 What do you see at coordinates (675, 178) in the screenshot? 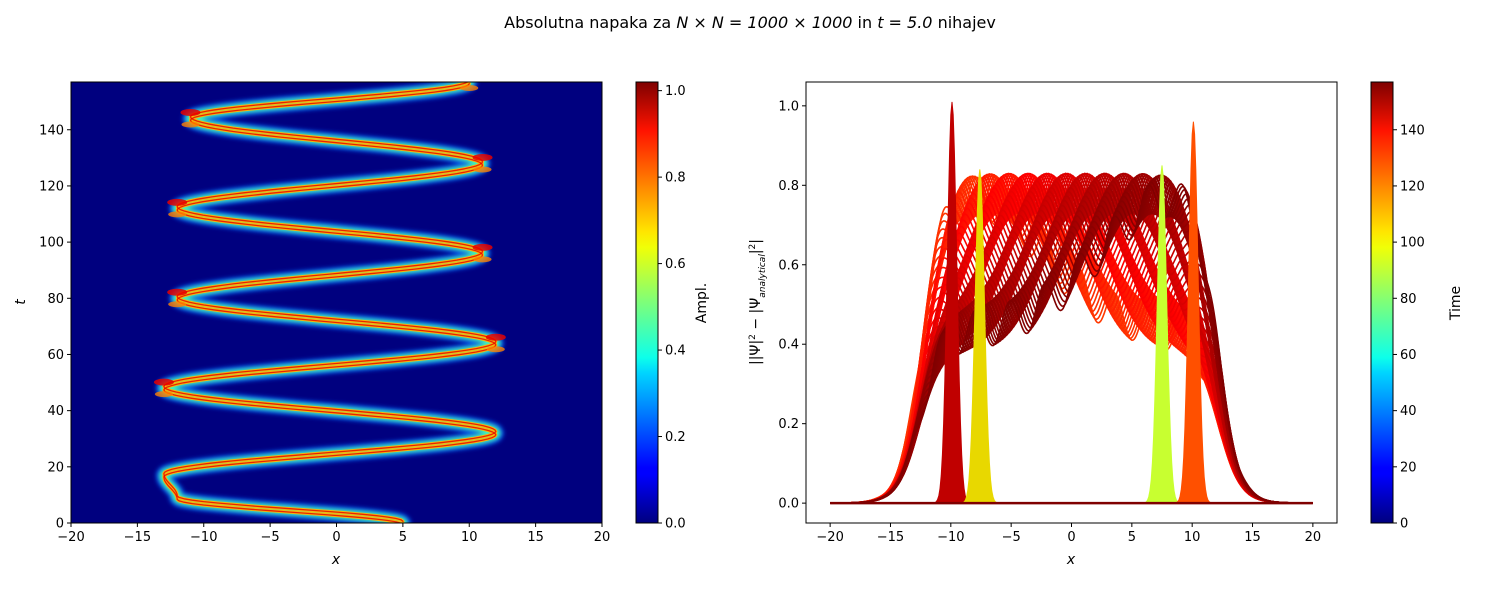
I see `cb1-tick-label: 0.8` at bounding box center [675, 178].